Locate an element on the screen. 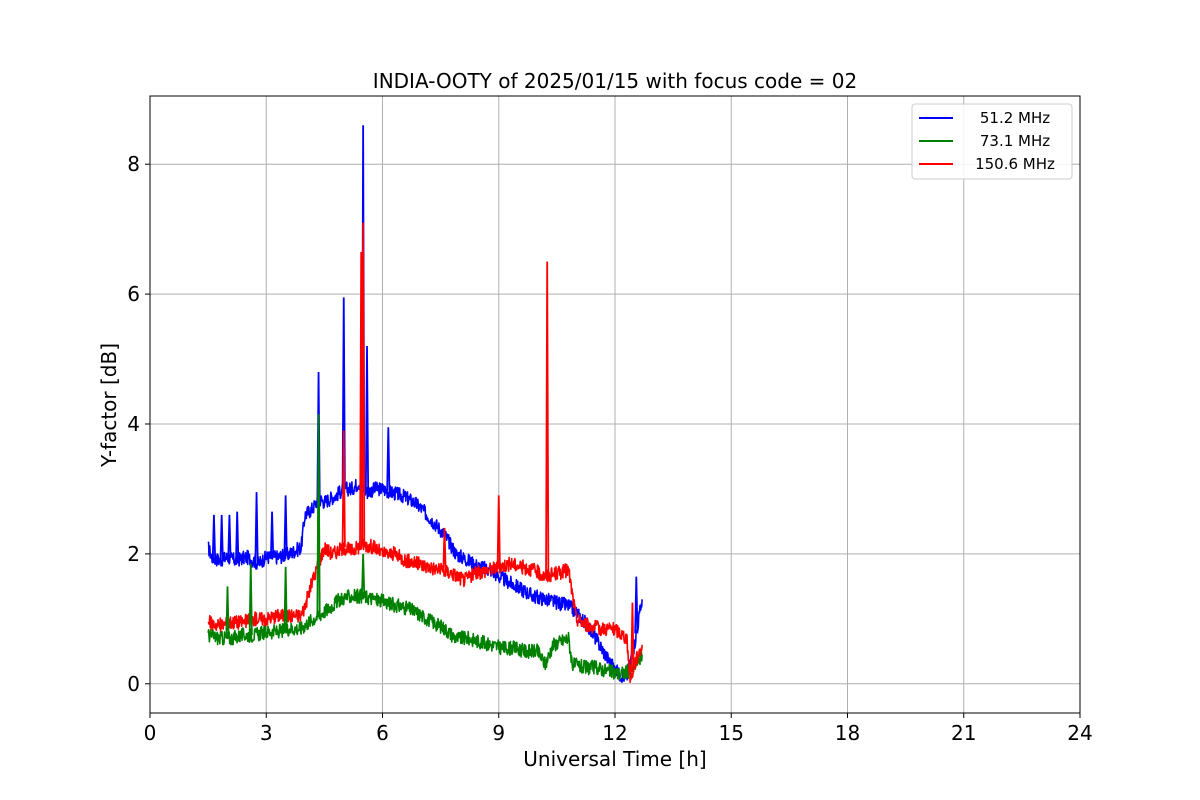  y-tick-label: 4 is located at coordinates (133, 424).